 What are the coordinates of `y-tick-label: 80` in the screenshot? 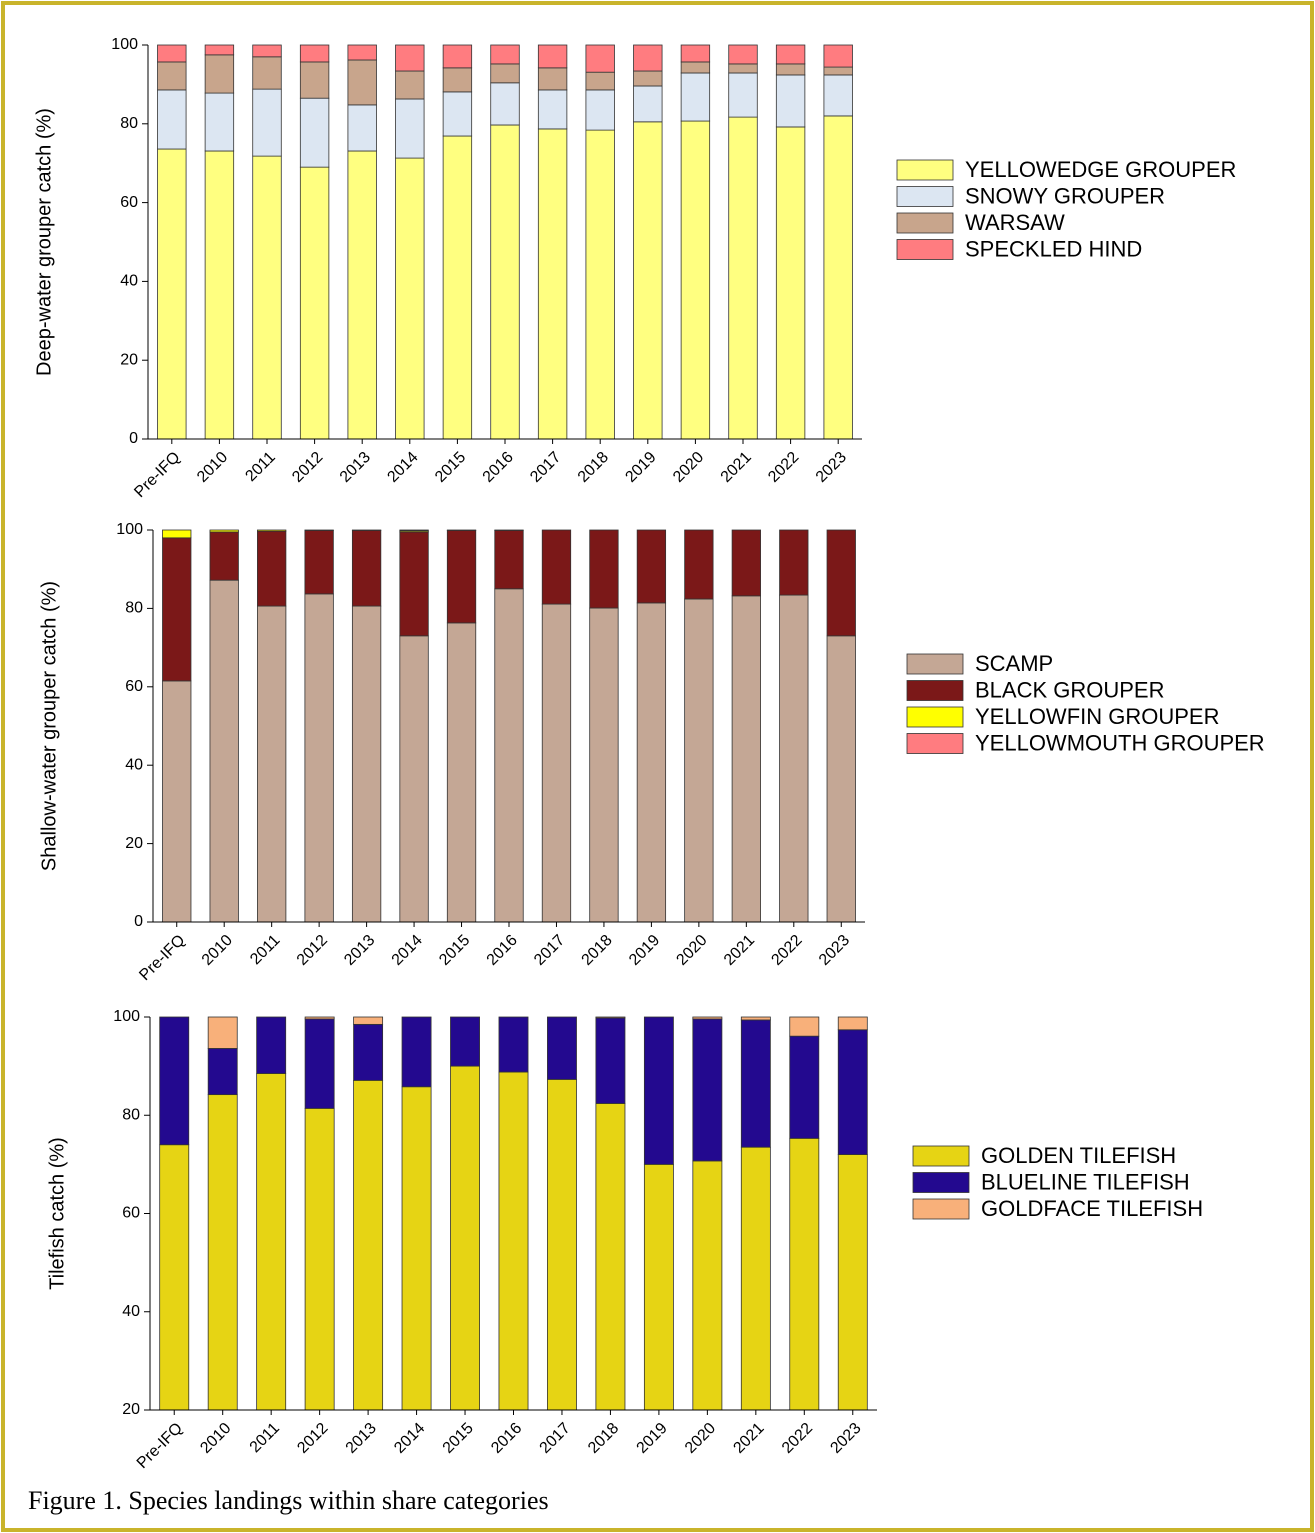 It's located at (129, 123).